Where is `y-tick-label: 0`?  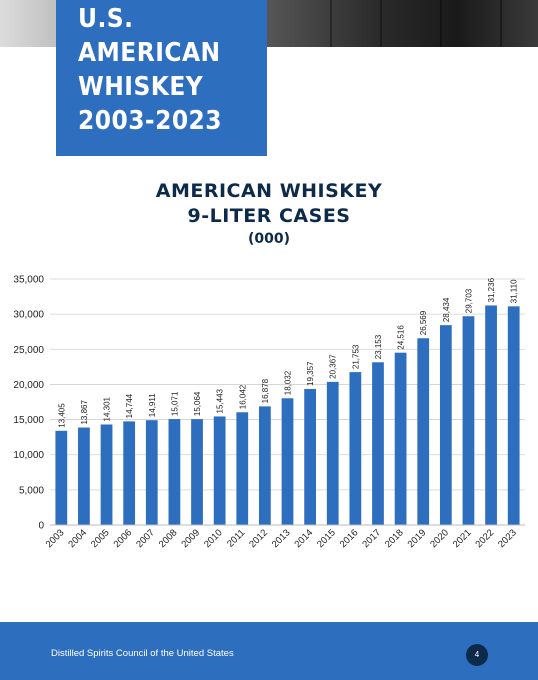
y-tick-label: 0 is located at coordinates (41, 526).